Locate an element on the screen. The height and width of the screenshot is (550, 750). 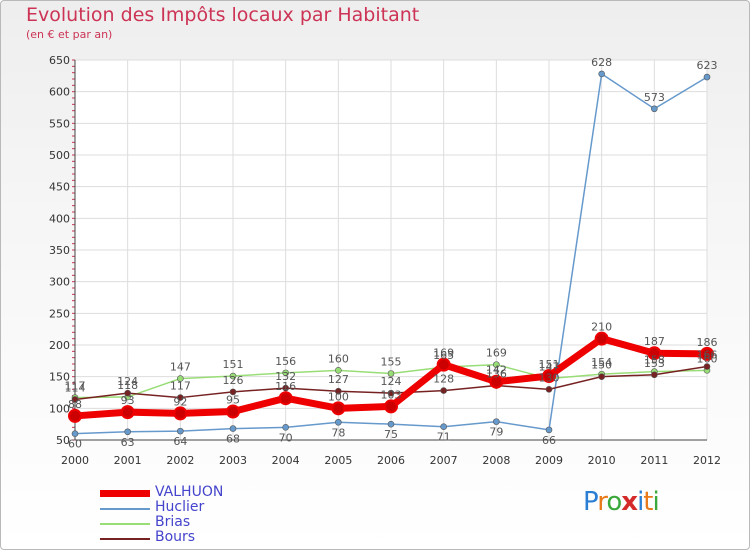
data-label-valhuon: 92 is located at coordinates (180, 401).